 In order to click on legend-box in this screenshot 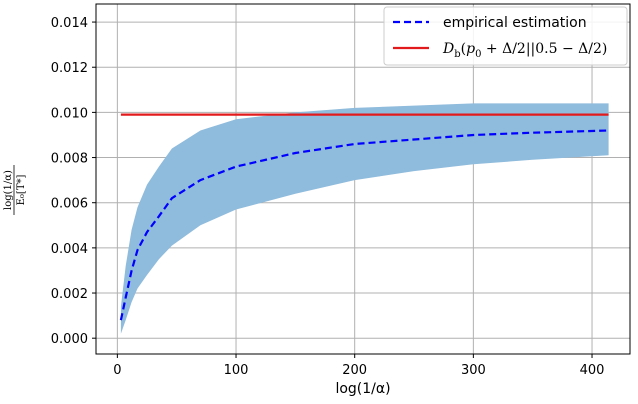, I will do `click(505, 36)`.